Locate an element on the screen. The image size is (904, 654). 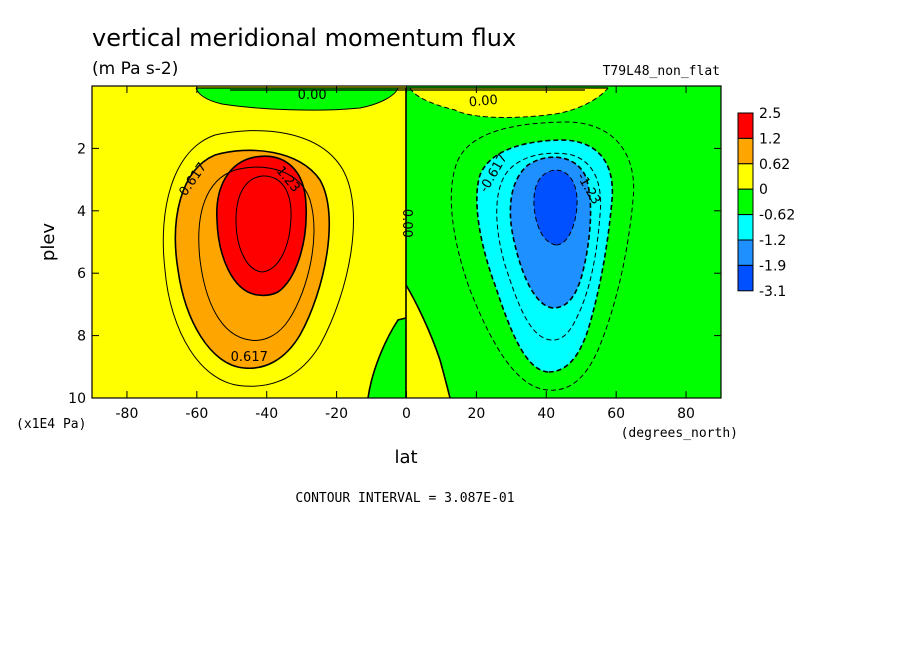
x-tick-label: 40 is located at coordinates (546, 414).